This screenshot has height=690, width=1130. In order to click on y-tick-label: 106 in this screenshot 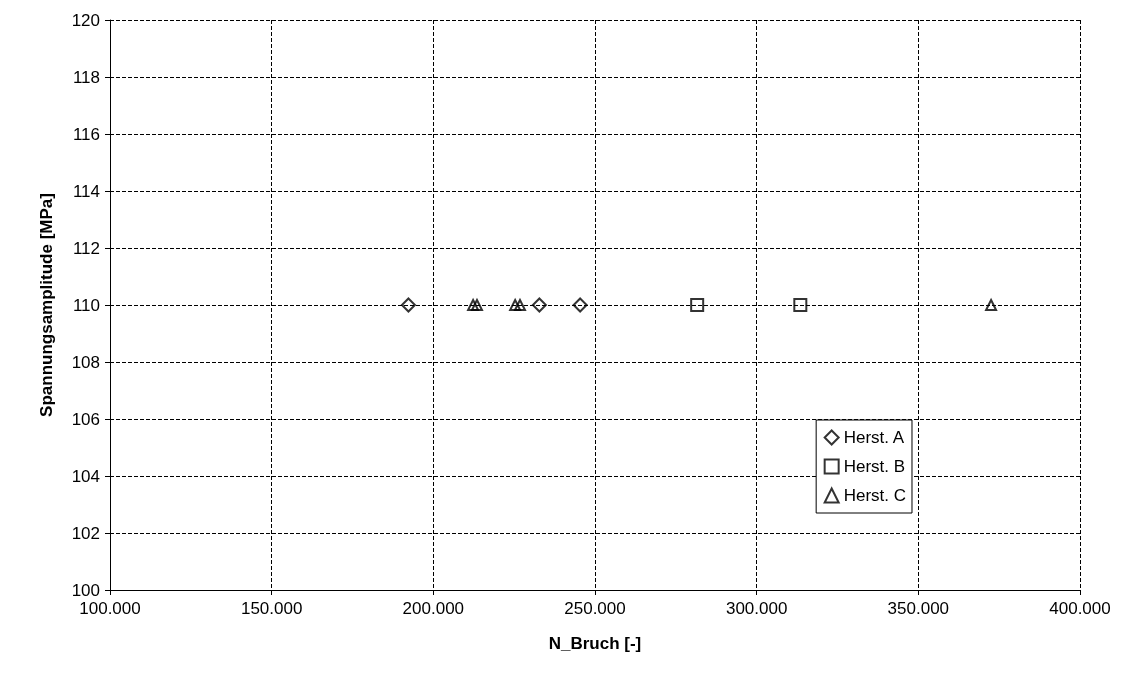, I will do `click(85, 419)`.